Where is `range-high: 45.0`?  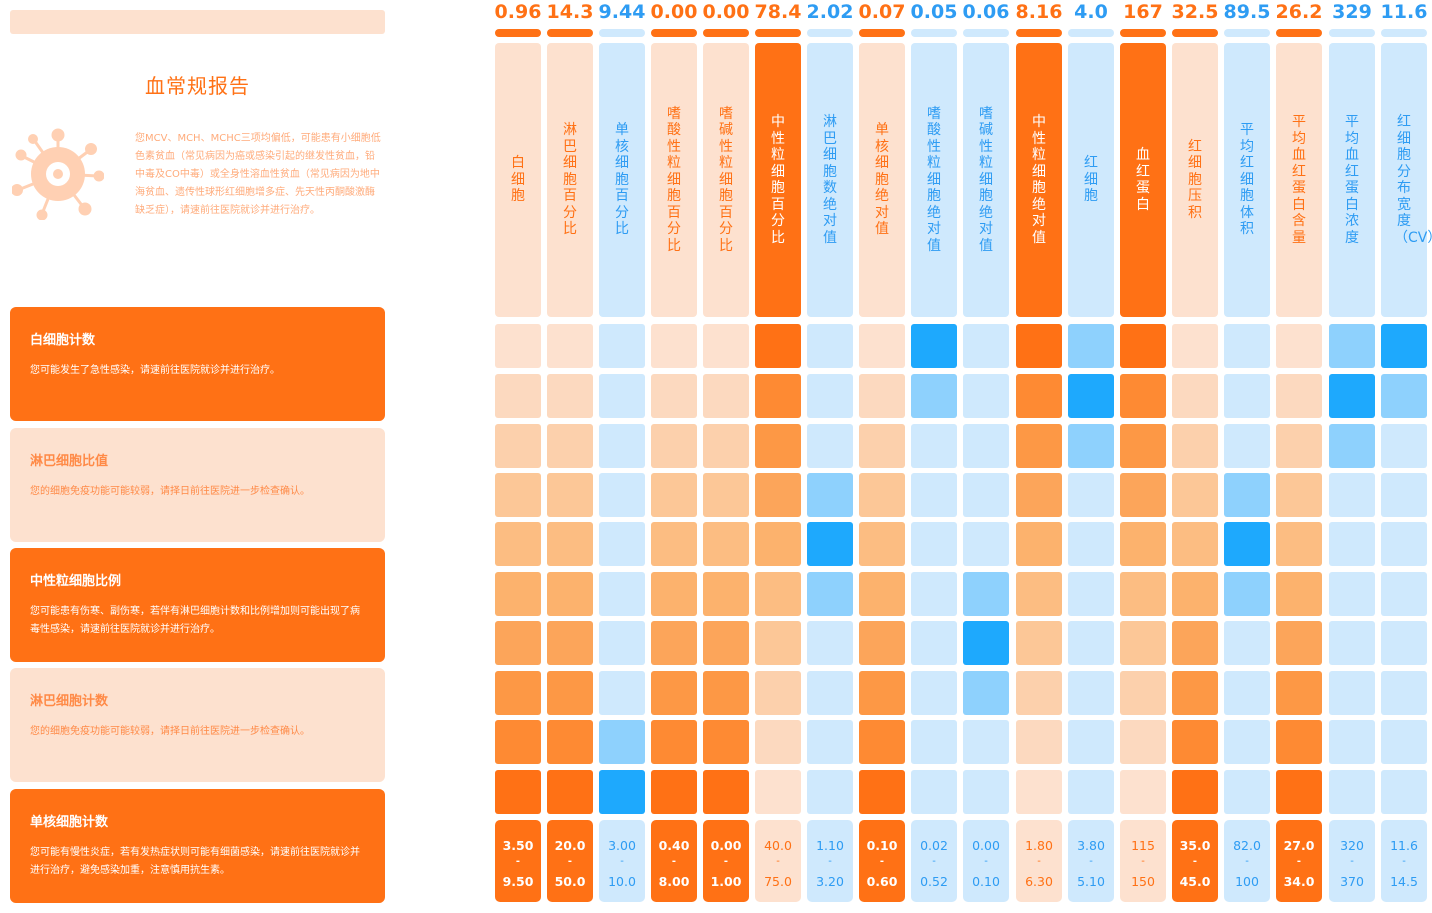
range-high: 45.0 is located at coordinates (1195, 881).